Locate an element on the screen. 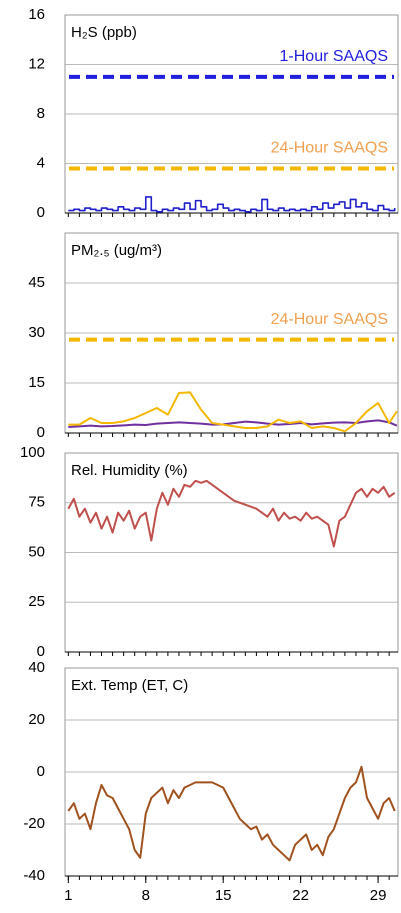 Image resolution: width=401 pixels, height=913 pixels. x-tick-label: 29 is located at coordinates (378, 895).